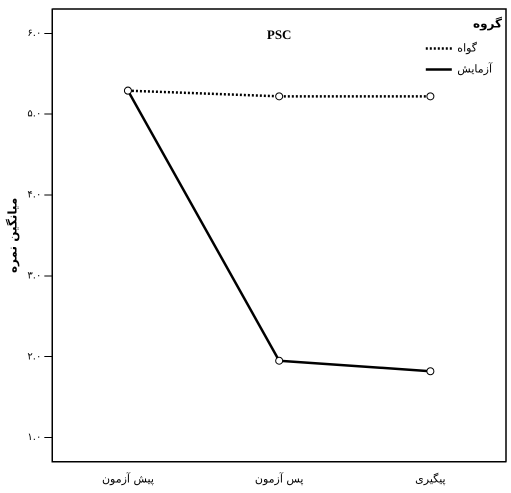 The image size is (511, 493). Describe the element at coordinates (34, 356) in the screenshot. I see `y-tick-label: ۲.۰` at that location.